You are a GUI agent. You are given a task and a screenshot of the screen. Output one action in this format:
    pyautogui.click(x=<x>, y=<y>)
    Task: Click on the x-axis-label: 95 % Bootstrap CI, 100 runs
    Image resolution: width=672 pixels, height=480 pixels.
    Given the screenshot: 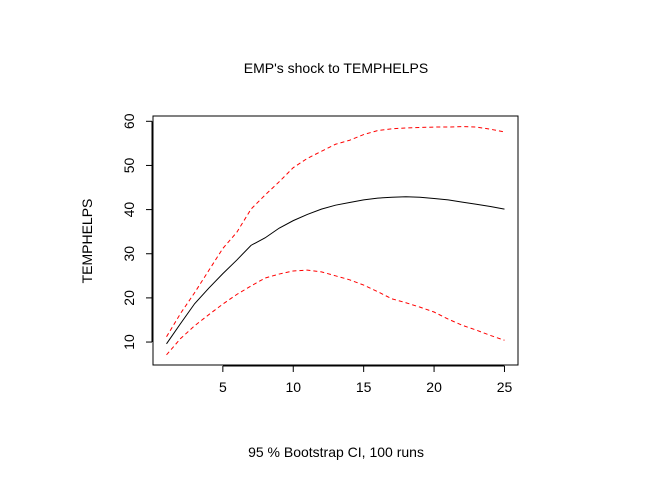 What is the action you would take?
    pyautogui.click(x=336, y=452)
    